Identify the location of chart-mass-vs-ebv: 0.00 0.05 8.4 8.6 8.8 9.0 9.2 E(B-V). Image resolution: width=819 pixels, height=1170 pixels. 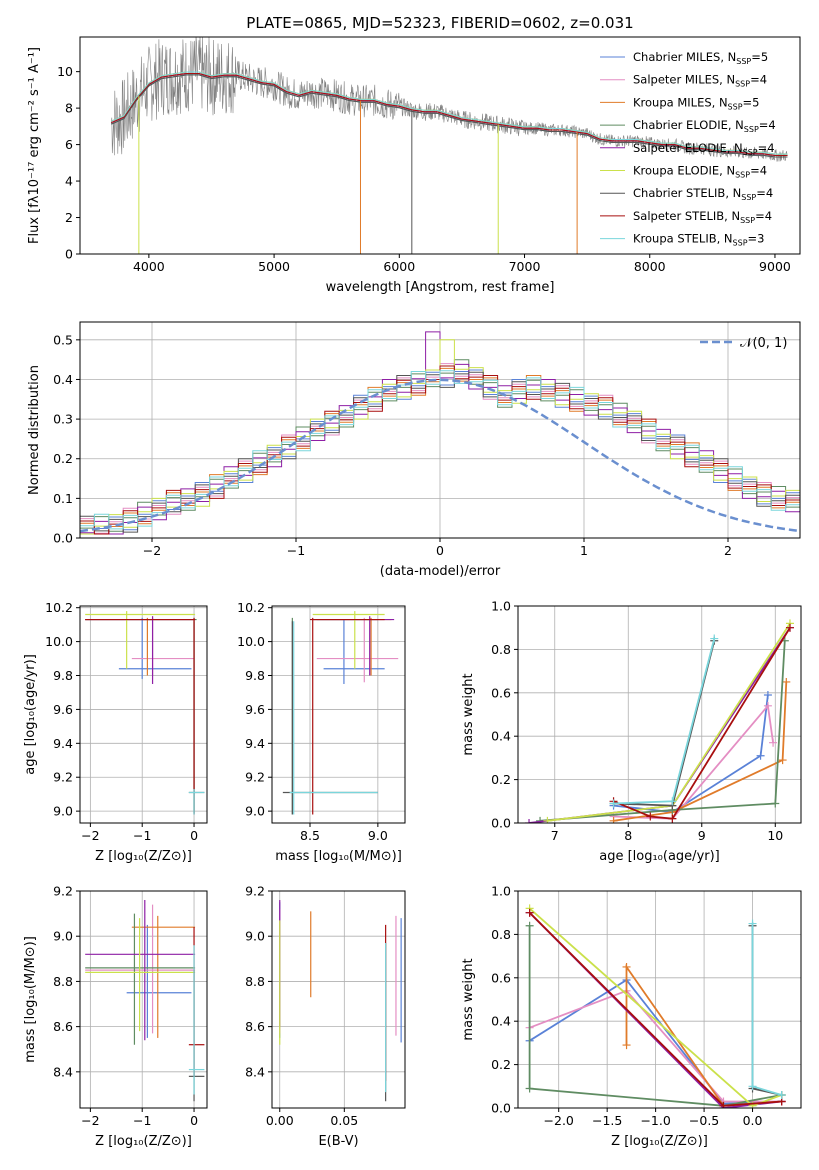
(325, 1016).